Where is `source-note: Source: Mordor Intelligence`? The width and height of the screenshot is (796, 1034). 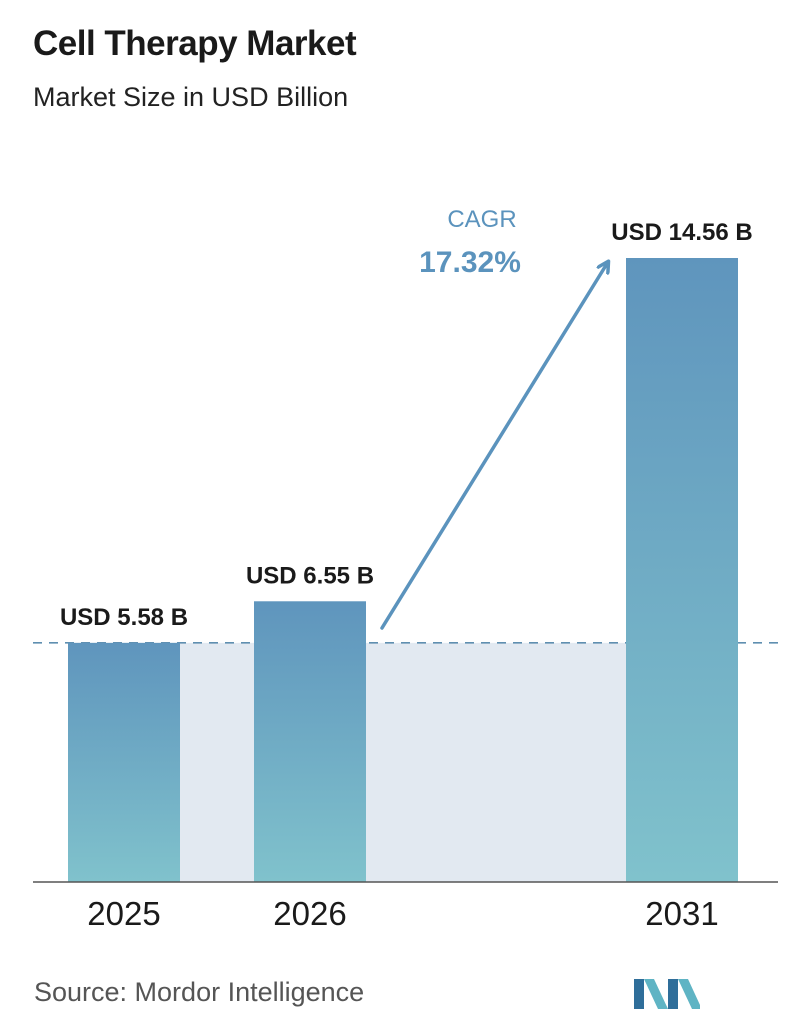 source-note: Source: Mordor Intelligence is located at coordinates (199, 992).